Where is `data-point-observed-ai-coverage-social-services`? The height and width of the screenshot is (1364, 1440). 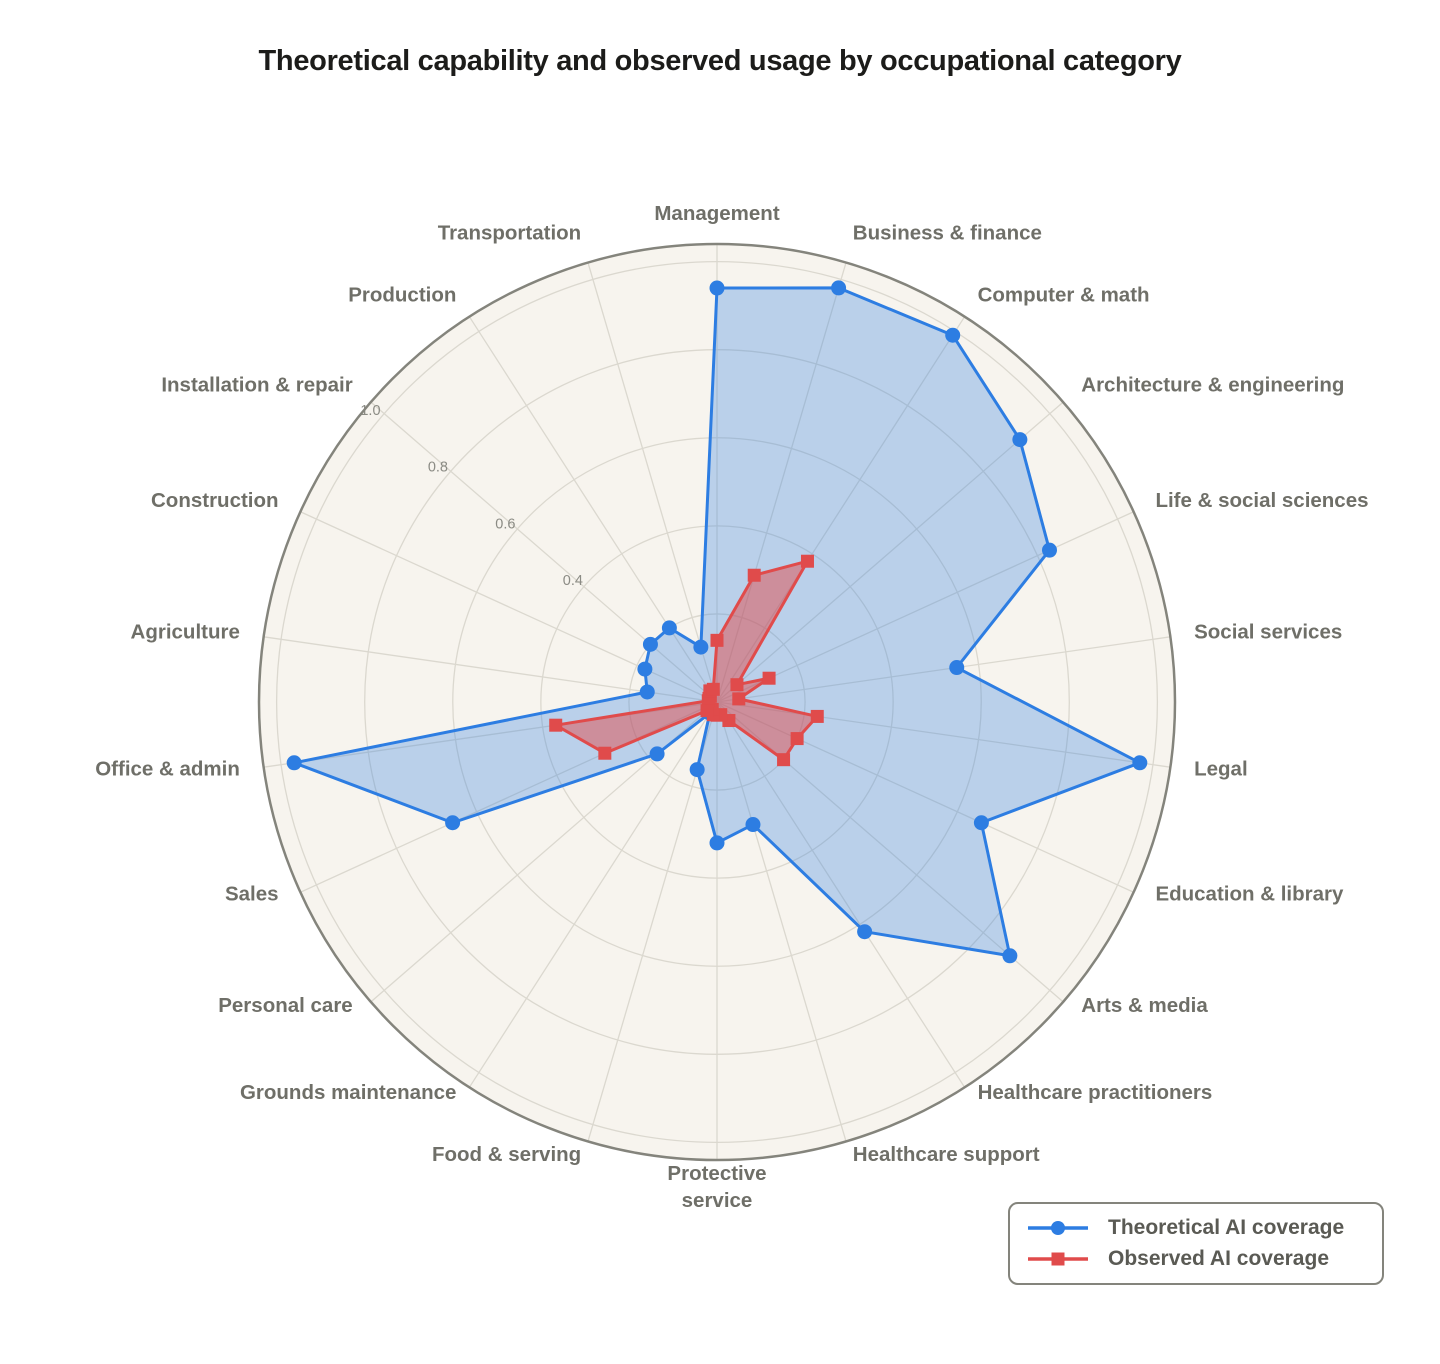 data-point-observed-ai-coverage-social-services is located at coordinates (739, 699).